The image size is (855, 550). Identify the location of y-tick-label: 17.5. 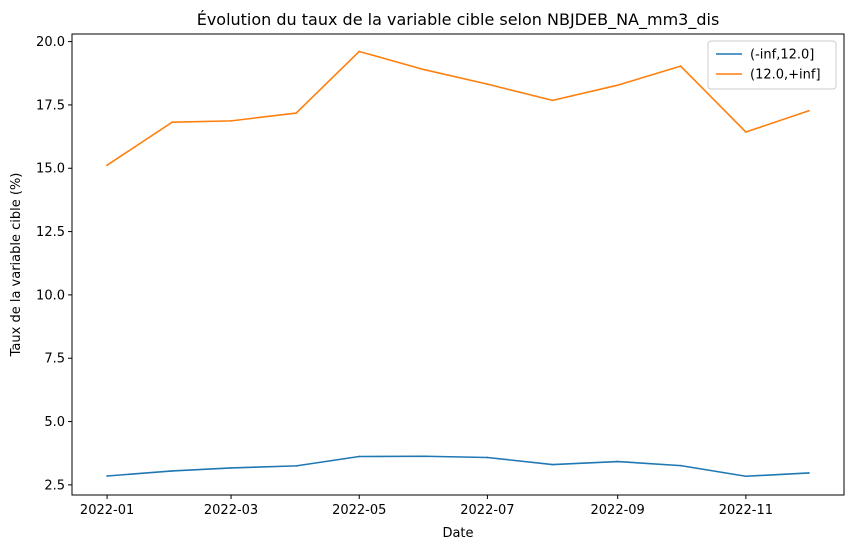
(50, 105).